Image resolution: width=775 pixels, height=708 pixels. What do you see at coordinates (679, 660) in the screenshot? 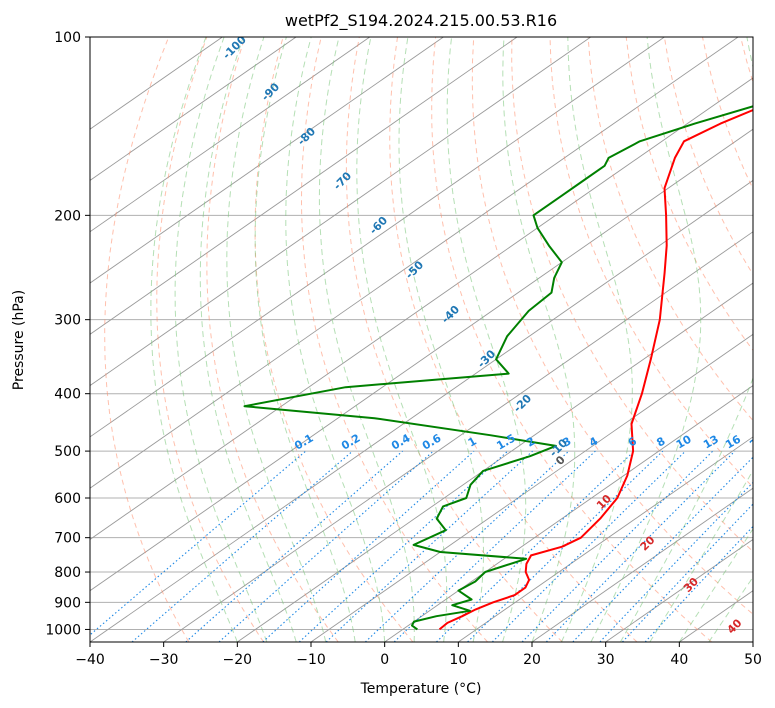
I see `x-tick-label: 40` at bounding box center [679, 660].